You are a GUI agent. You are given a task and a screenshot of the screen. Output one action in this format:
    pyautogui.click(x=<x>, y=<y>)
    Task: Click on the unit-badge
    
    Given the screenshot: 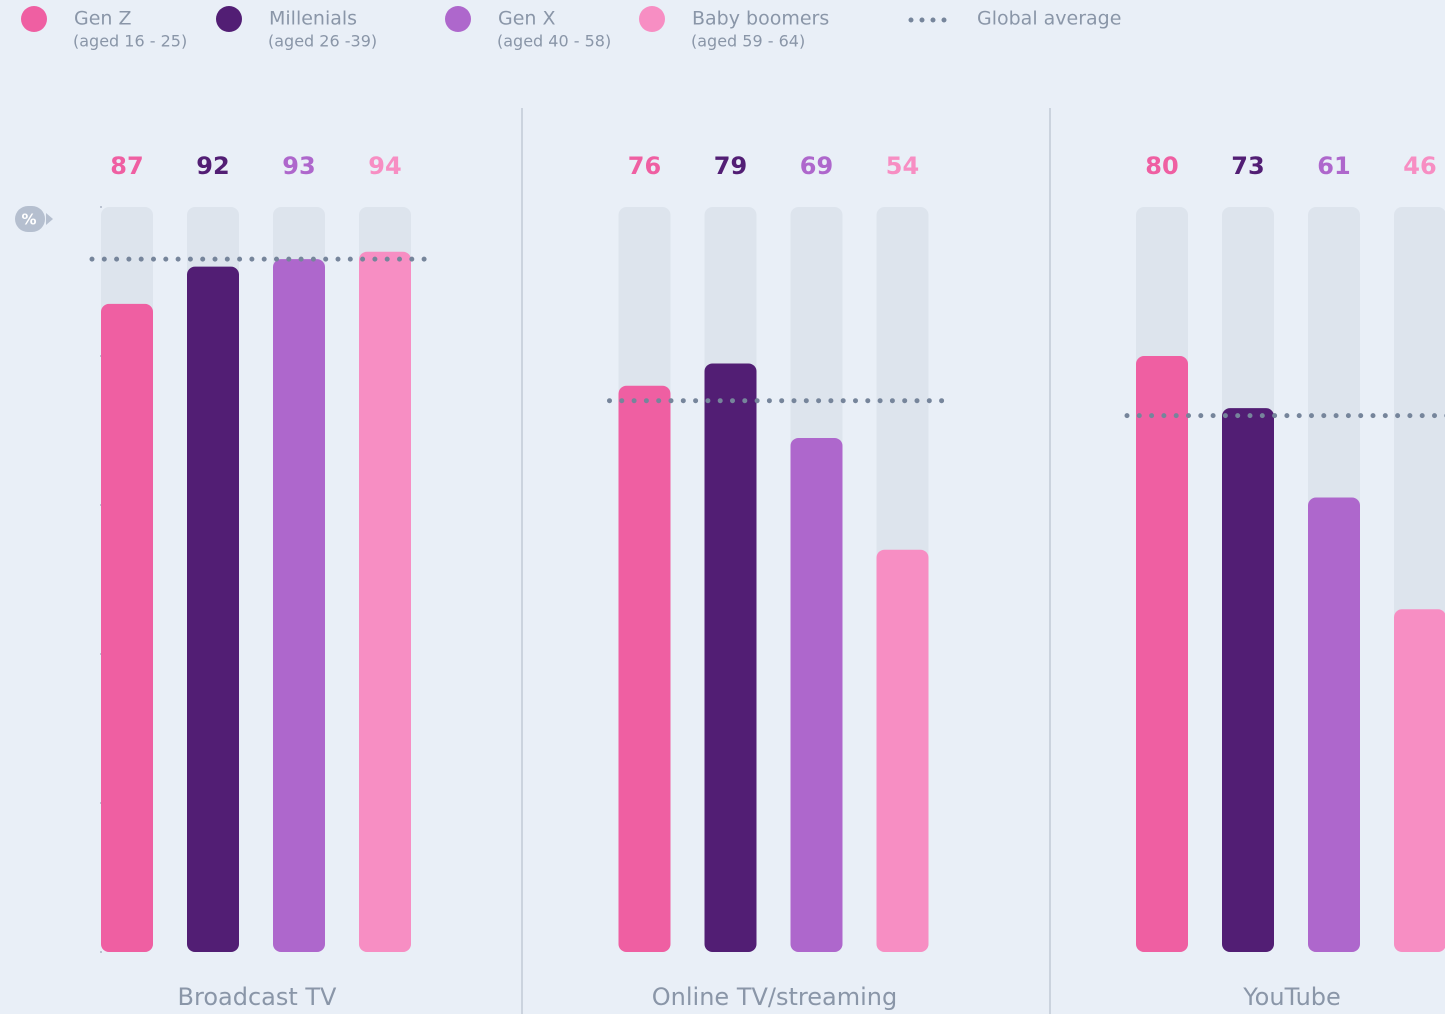 What is the action you would take?
    pyautogui.click(x=30, y=219)
    